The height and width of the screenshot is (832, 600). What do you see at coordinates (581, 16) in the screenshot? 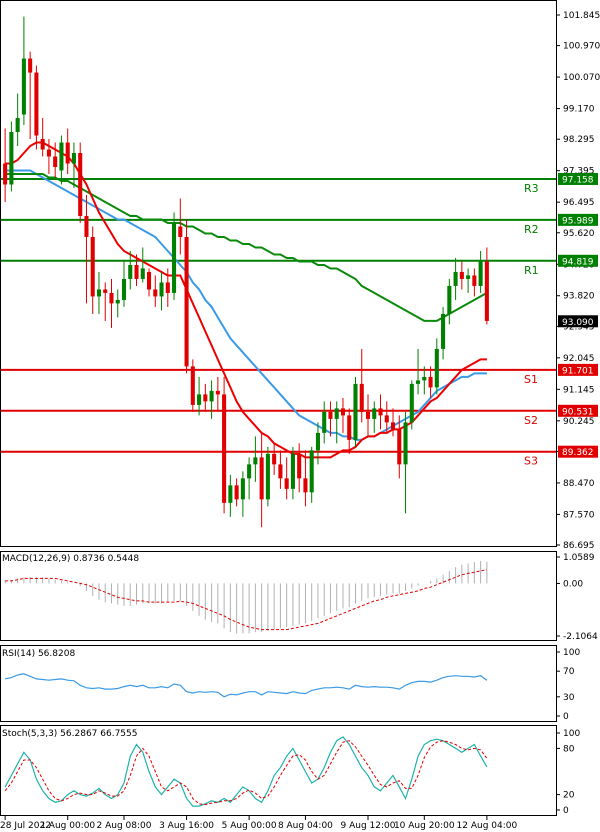
I see `price-tick-label: 101.845` at bounding box center [581, 16].